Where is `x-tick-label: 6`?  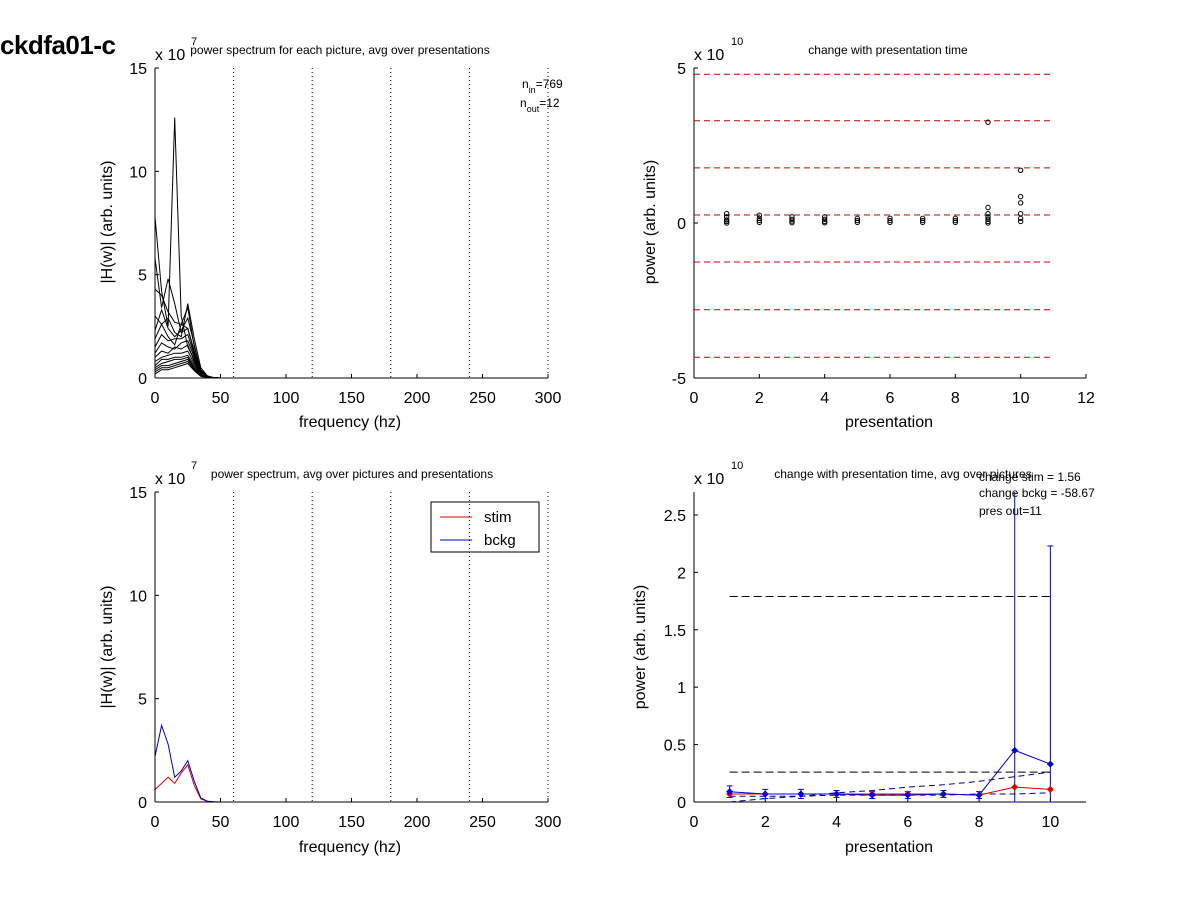
x-tick-label: 6 is located at coordinates (907, 822).